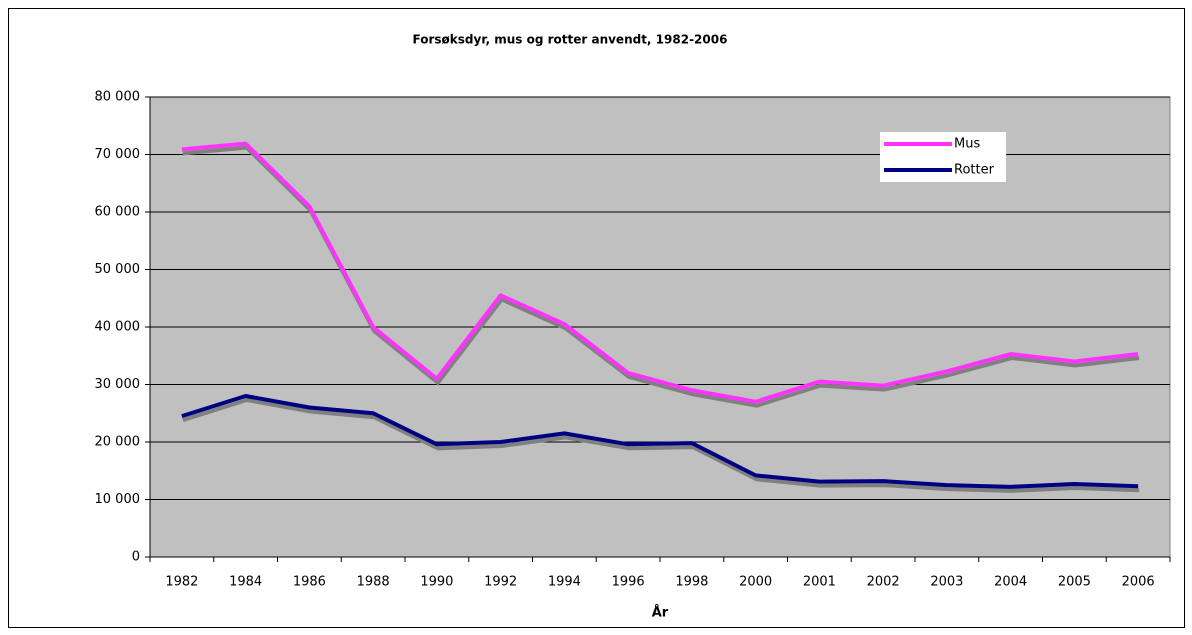 This screenshot has width=1192, height=635. Describe the element at coordinates (564, 582) in the screenshot. I see `x-tick-label: 1994` at that location.